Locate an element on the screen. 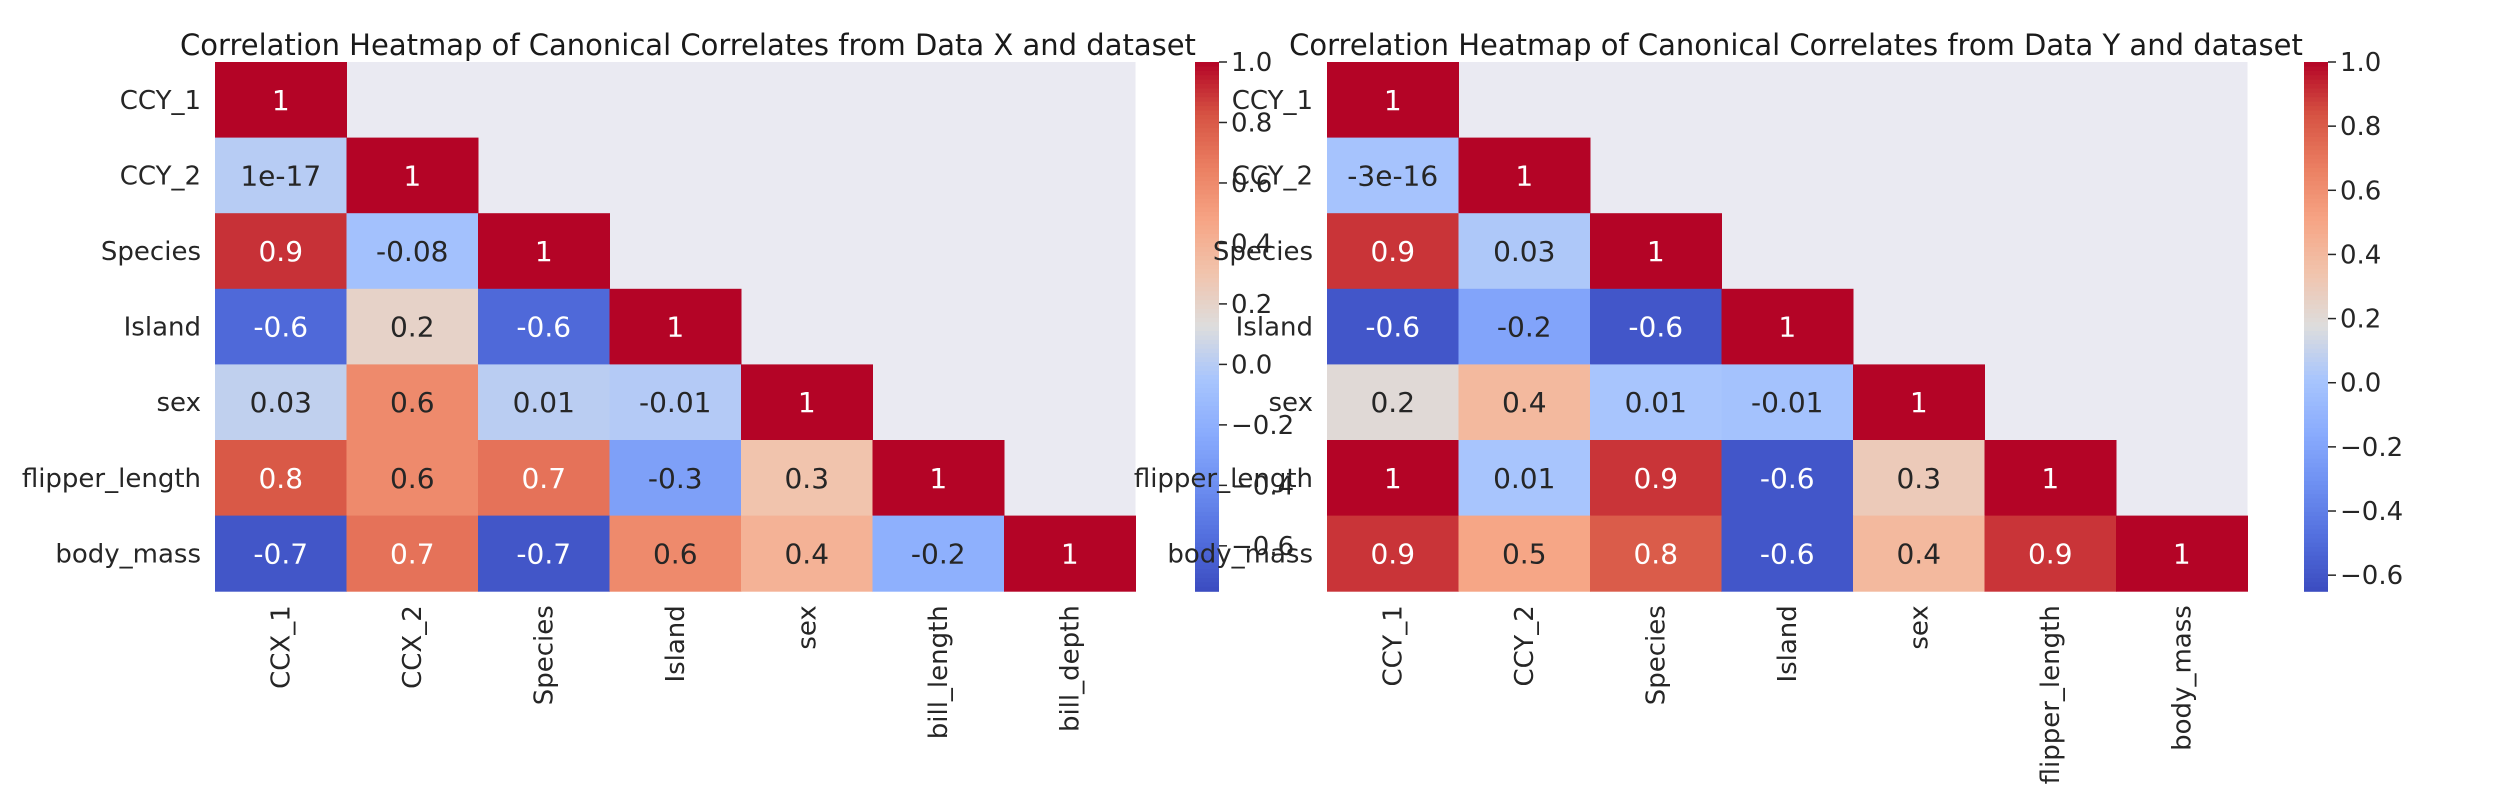 This screenshot has width=2500, height=800. heatmap-x-cell-label: 0.9 is located at coordinates (280, 251).